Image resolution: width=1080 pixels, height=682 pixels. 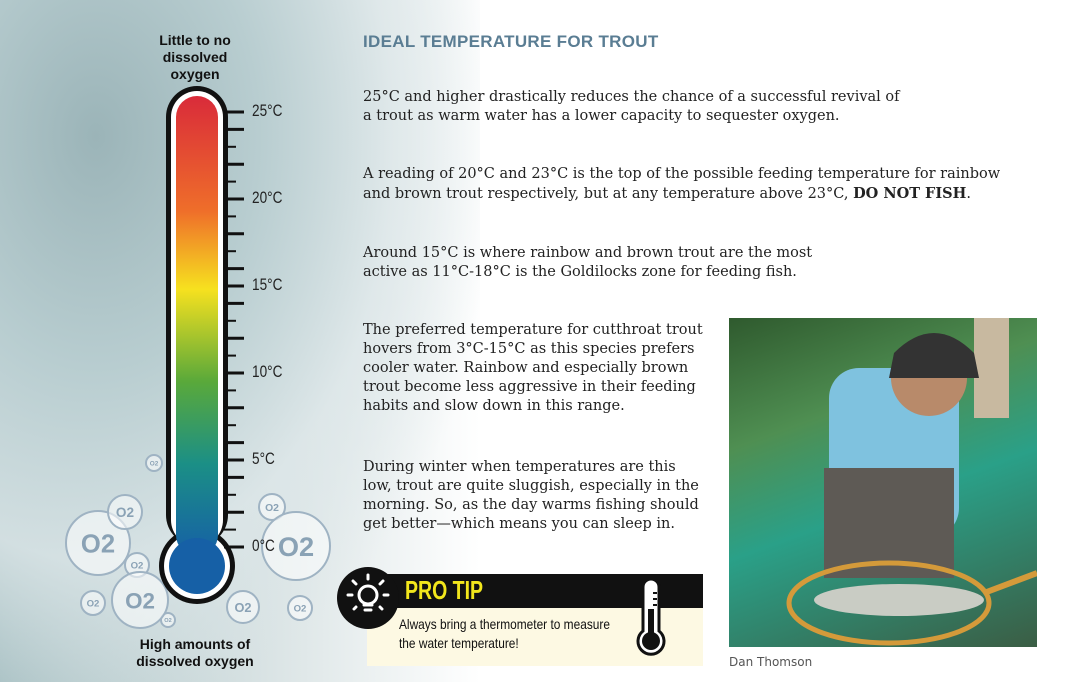 What do you see at coordinates (771, 662) in the screenshot?
I see `photo-caption: Dan Thomson` at bounding box center [771, 662].